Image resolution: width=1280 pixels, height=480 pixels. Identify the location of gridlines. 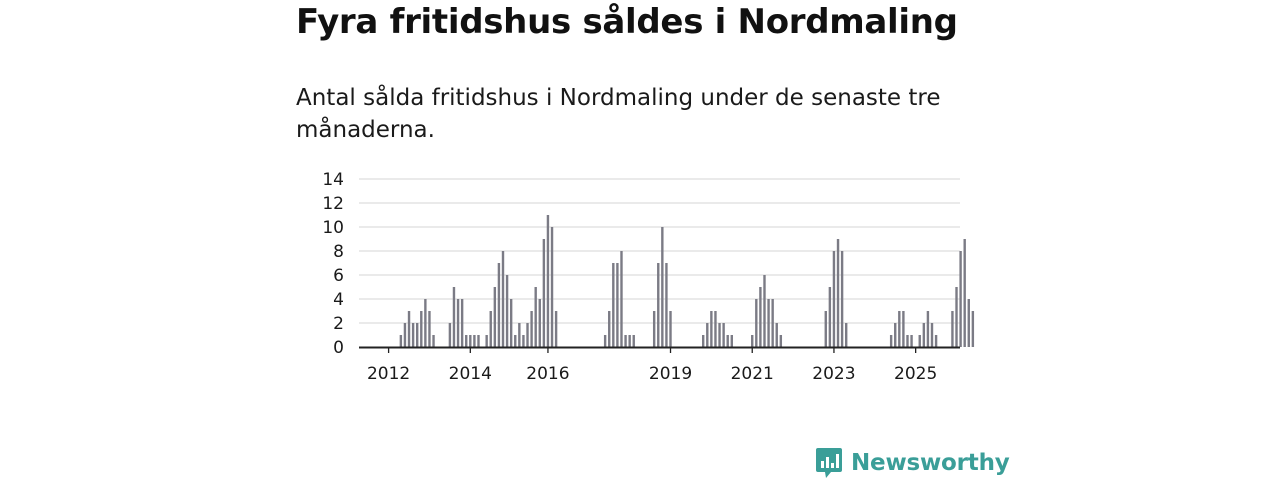
(659, 251).